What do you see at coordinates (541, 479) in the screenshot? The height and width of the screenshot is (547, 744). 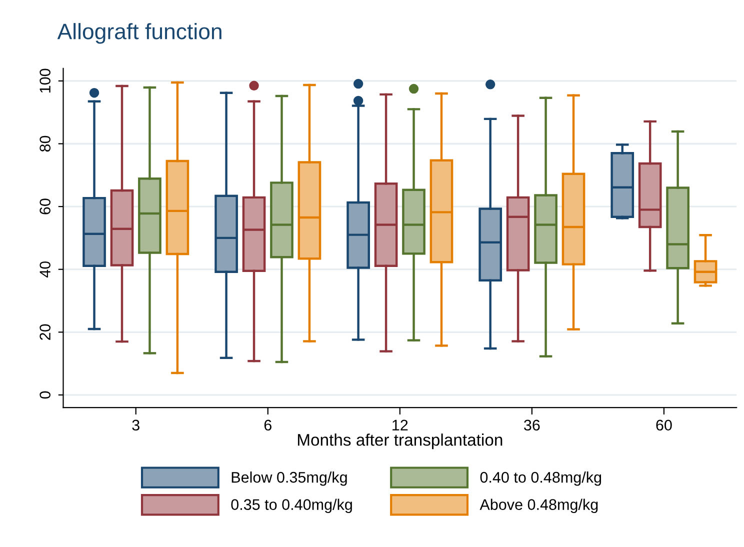 I see `legend-label: 0.40 to 0.48mg/kg` at bounding box center [541, 479].